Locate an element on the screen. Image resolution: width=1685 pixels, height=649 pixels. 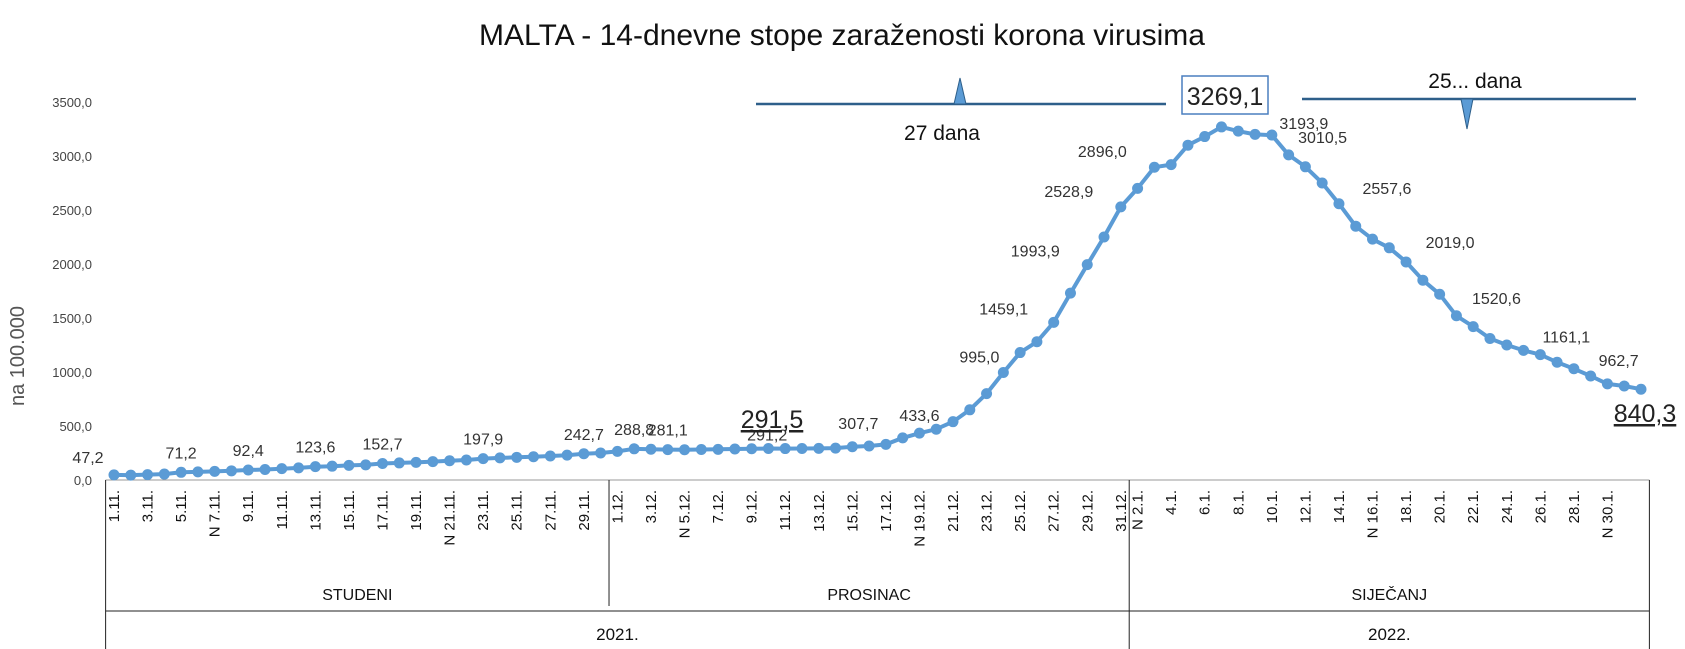
x-tick-label: 9.12. is located at coordinates (752, 506).